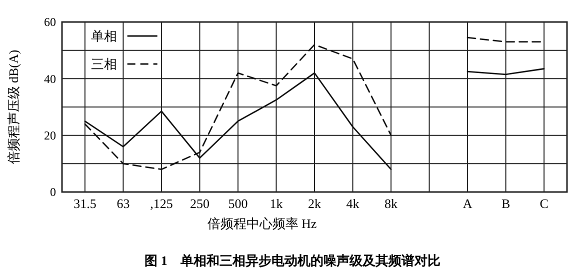  Describe the element at coordinates (104, 36) in the screenshot. I see `legend-label: 单相` at that location.